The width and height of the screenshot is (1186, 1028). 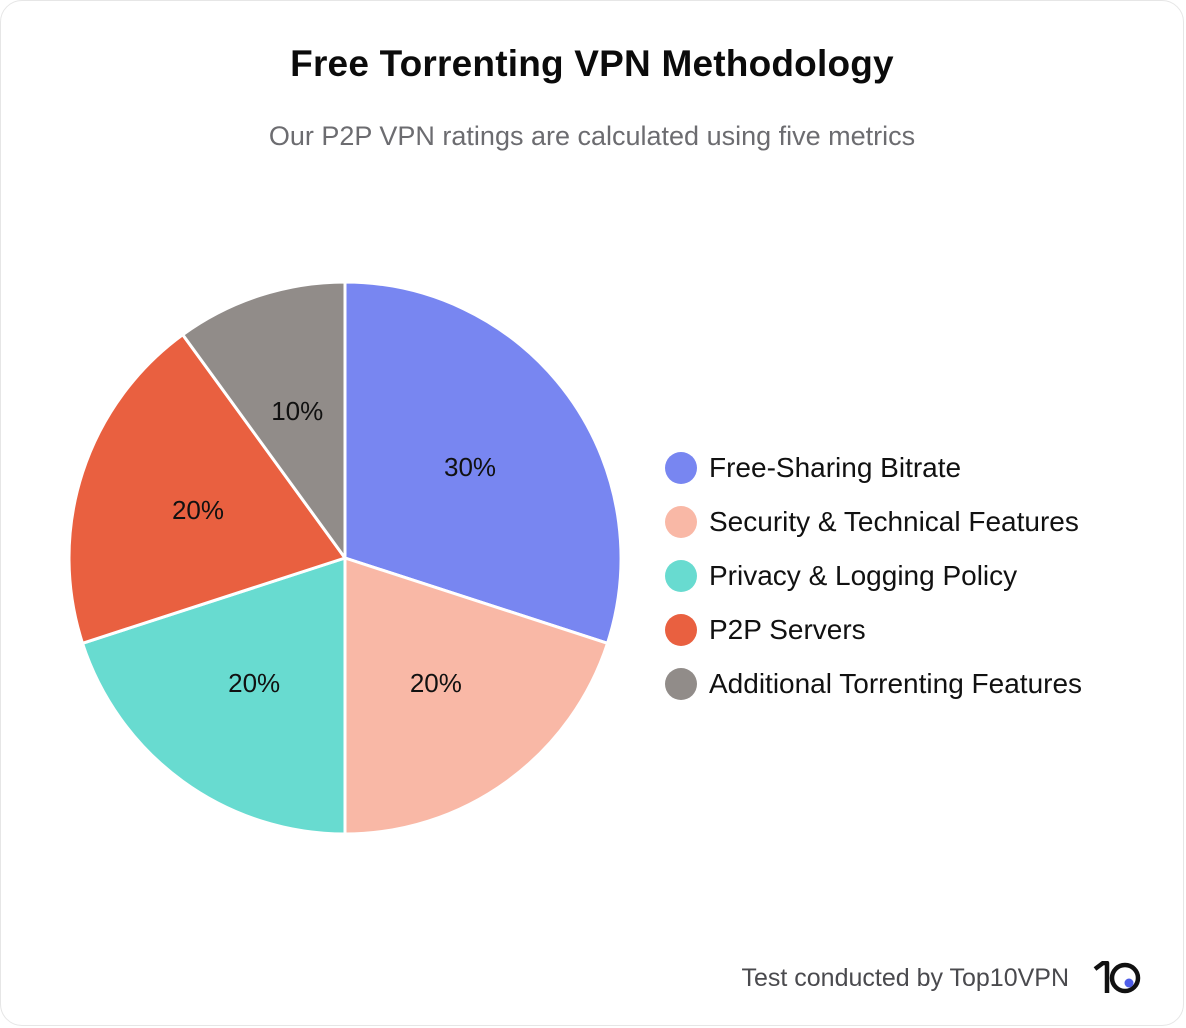 I want to click on legend-item-3: Privacy & Logging Policy, so click(x=873, y=576).